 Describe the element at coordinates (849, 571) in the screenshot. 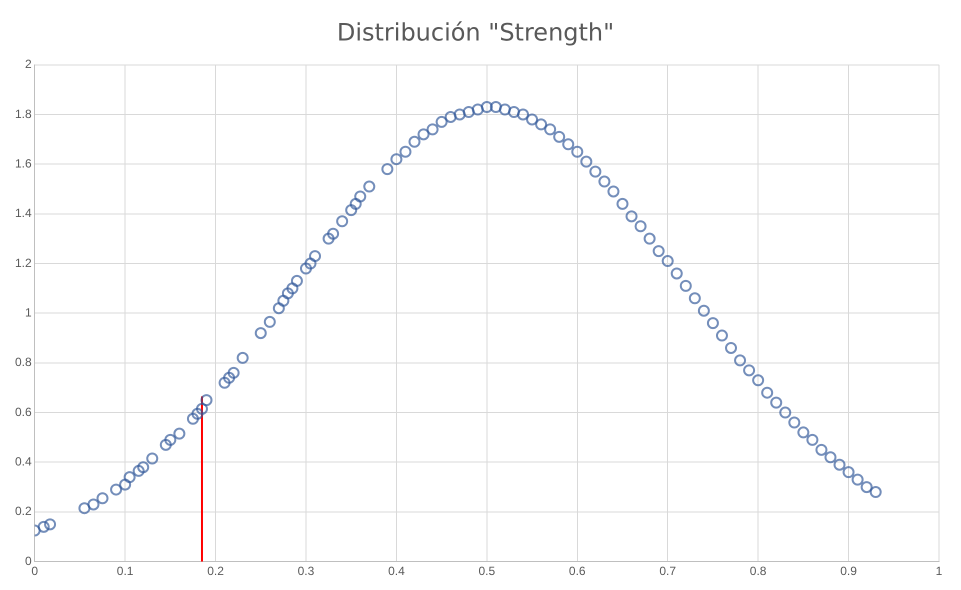

I see `x-tick-label: 0.9` at that location.